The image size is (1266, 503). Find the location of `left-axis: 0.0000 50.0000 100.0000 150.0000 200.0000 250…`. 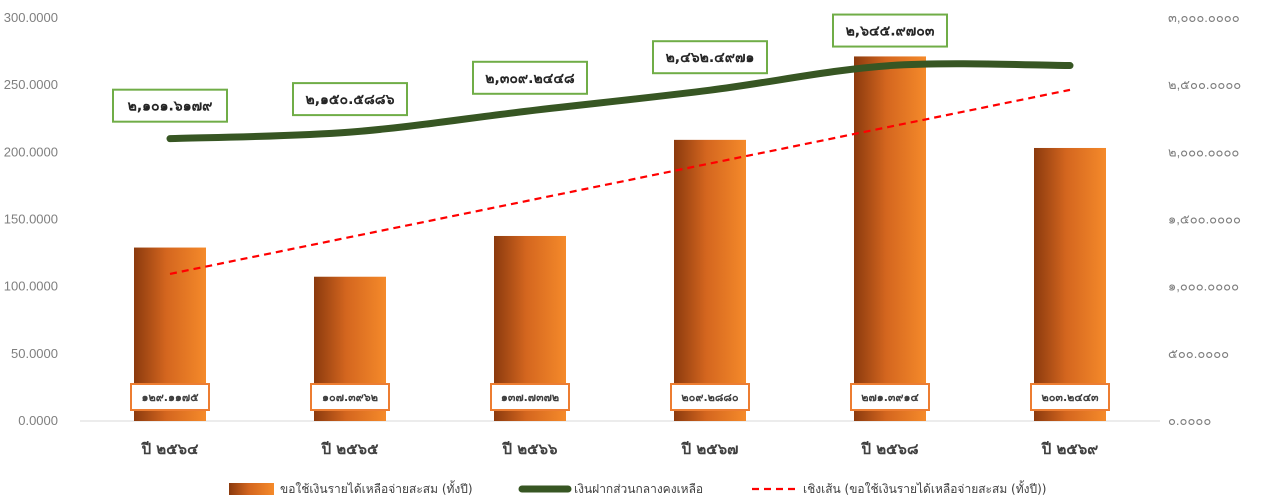

left-axis: 0.0000 50.0000 100.0000 150.0000 200.0000 250… is located at coordinates (31, 219).